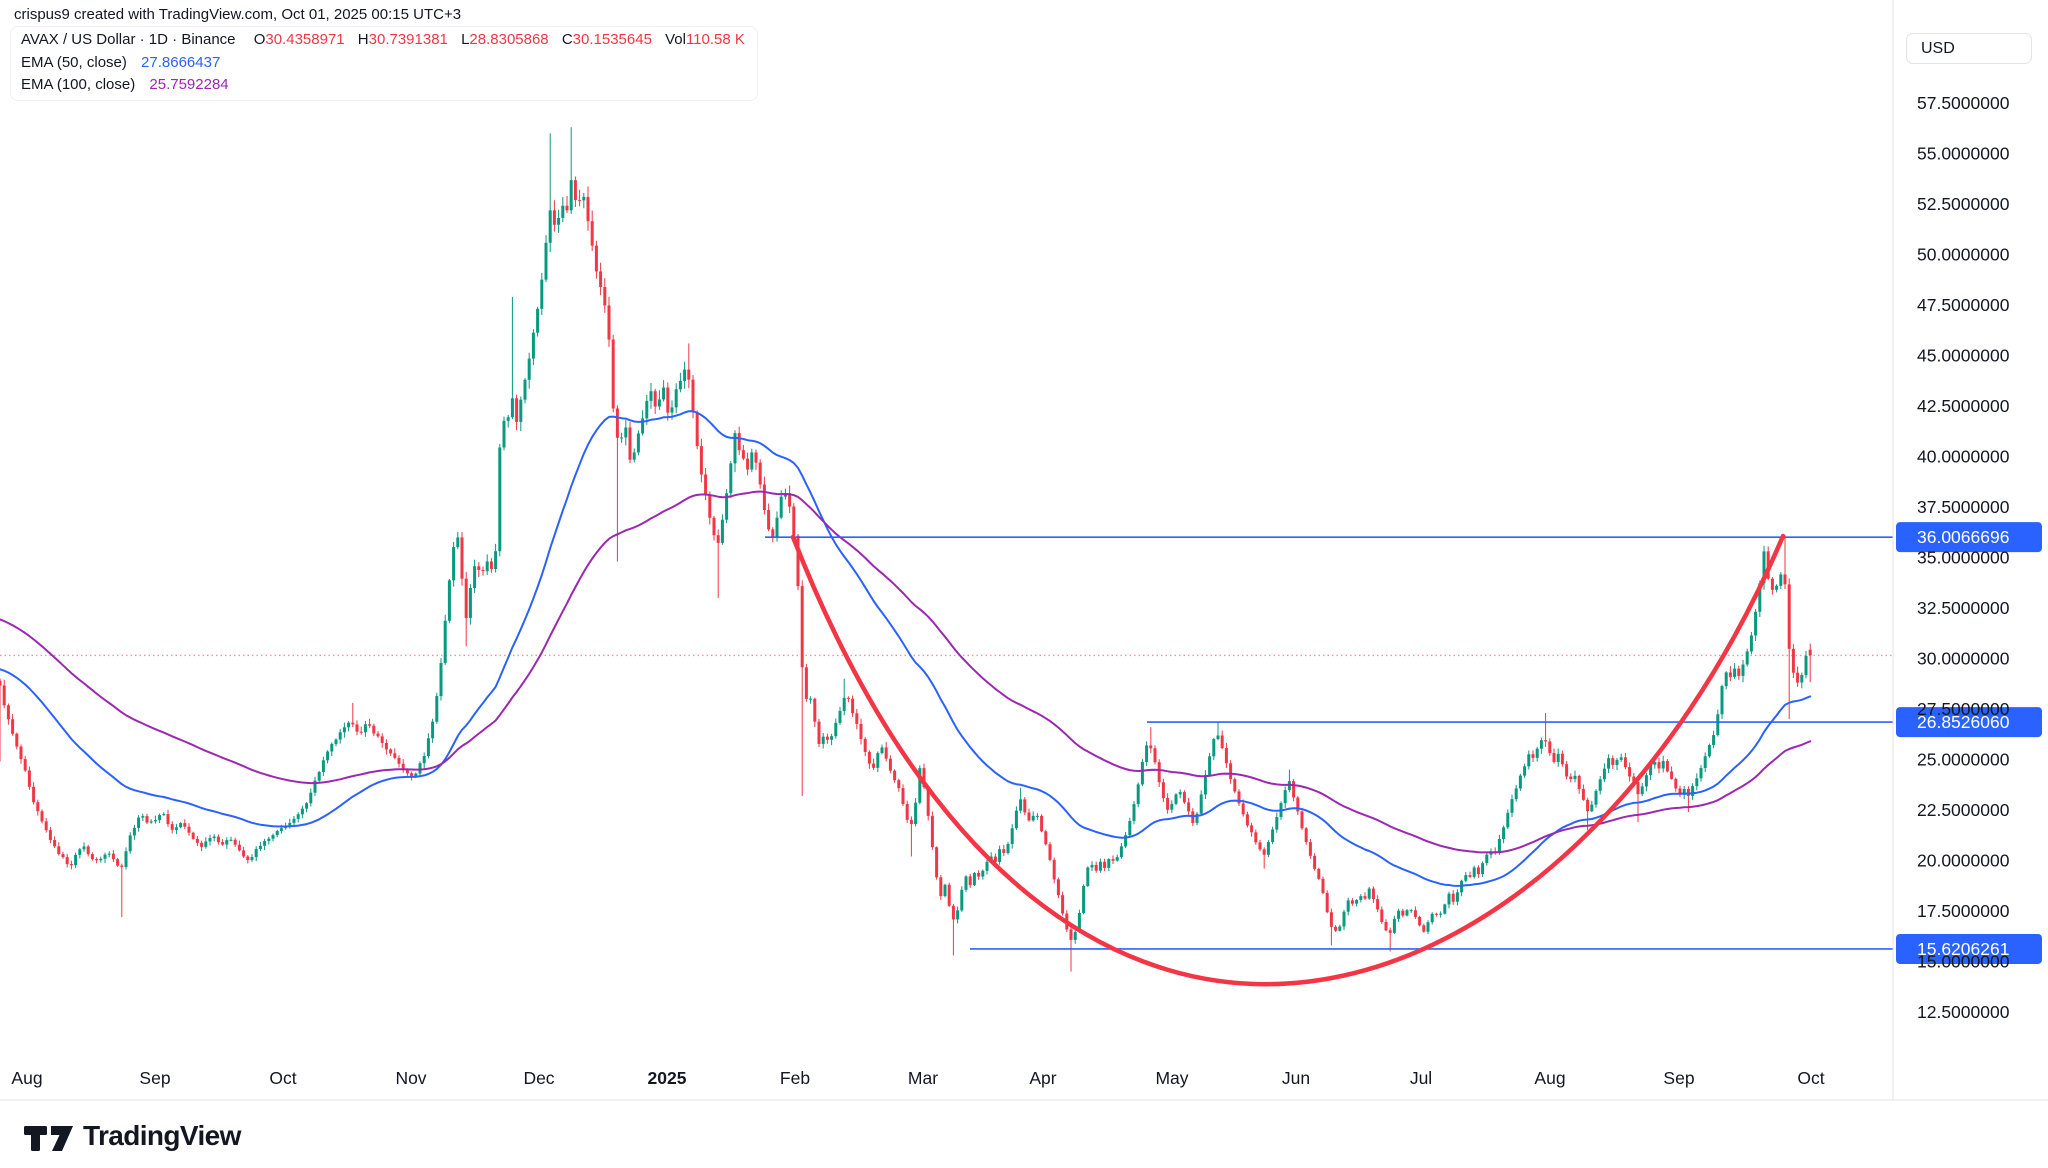 The height and width of the screenshot is (1168, 2048). Describe the element at coordinates (1963, 760) in the screenshot. I see `price-axis-label: 25.0000000` at that location.